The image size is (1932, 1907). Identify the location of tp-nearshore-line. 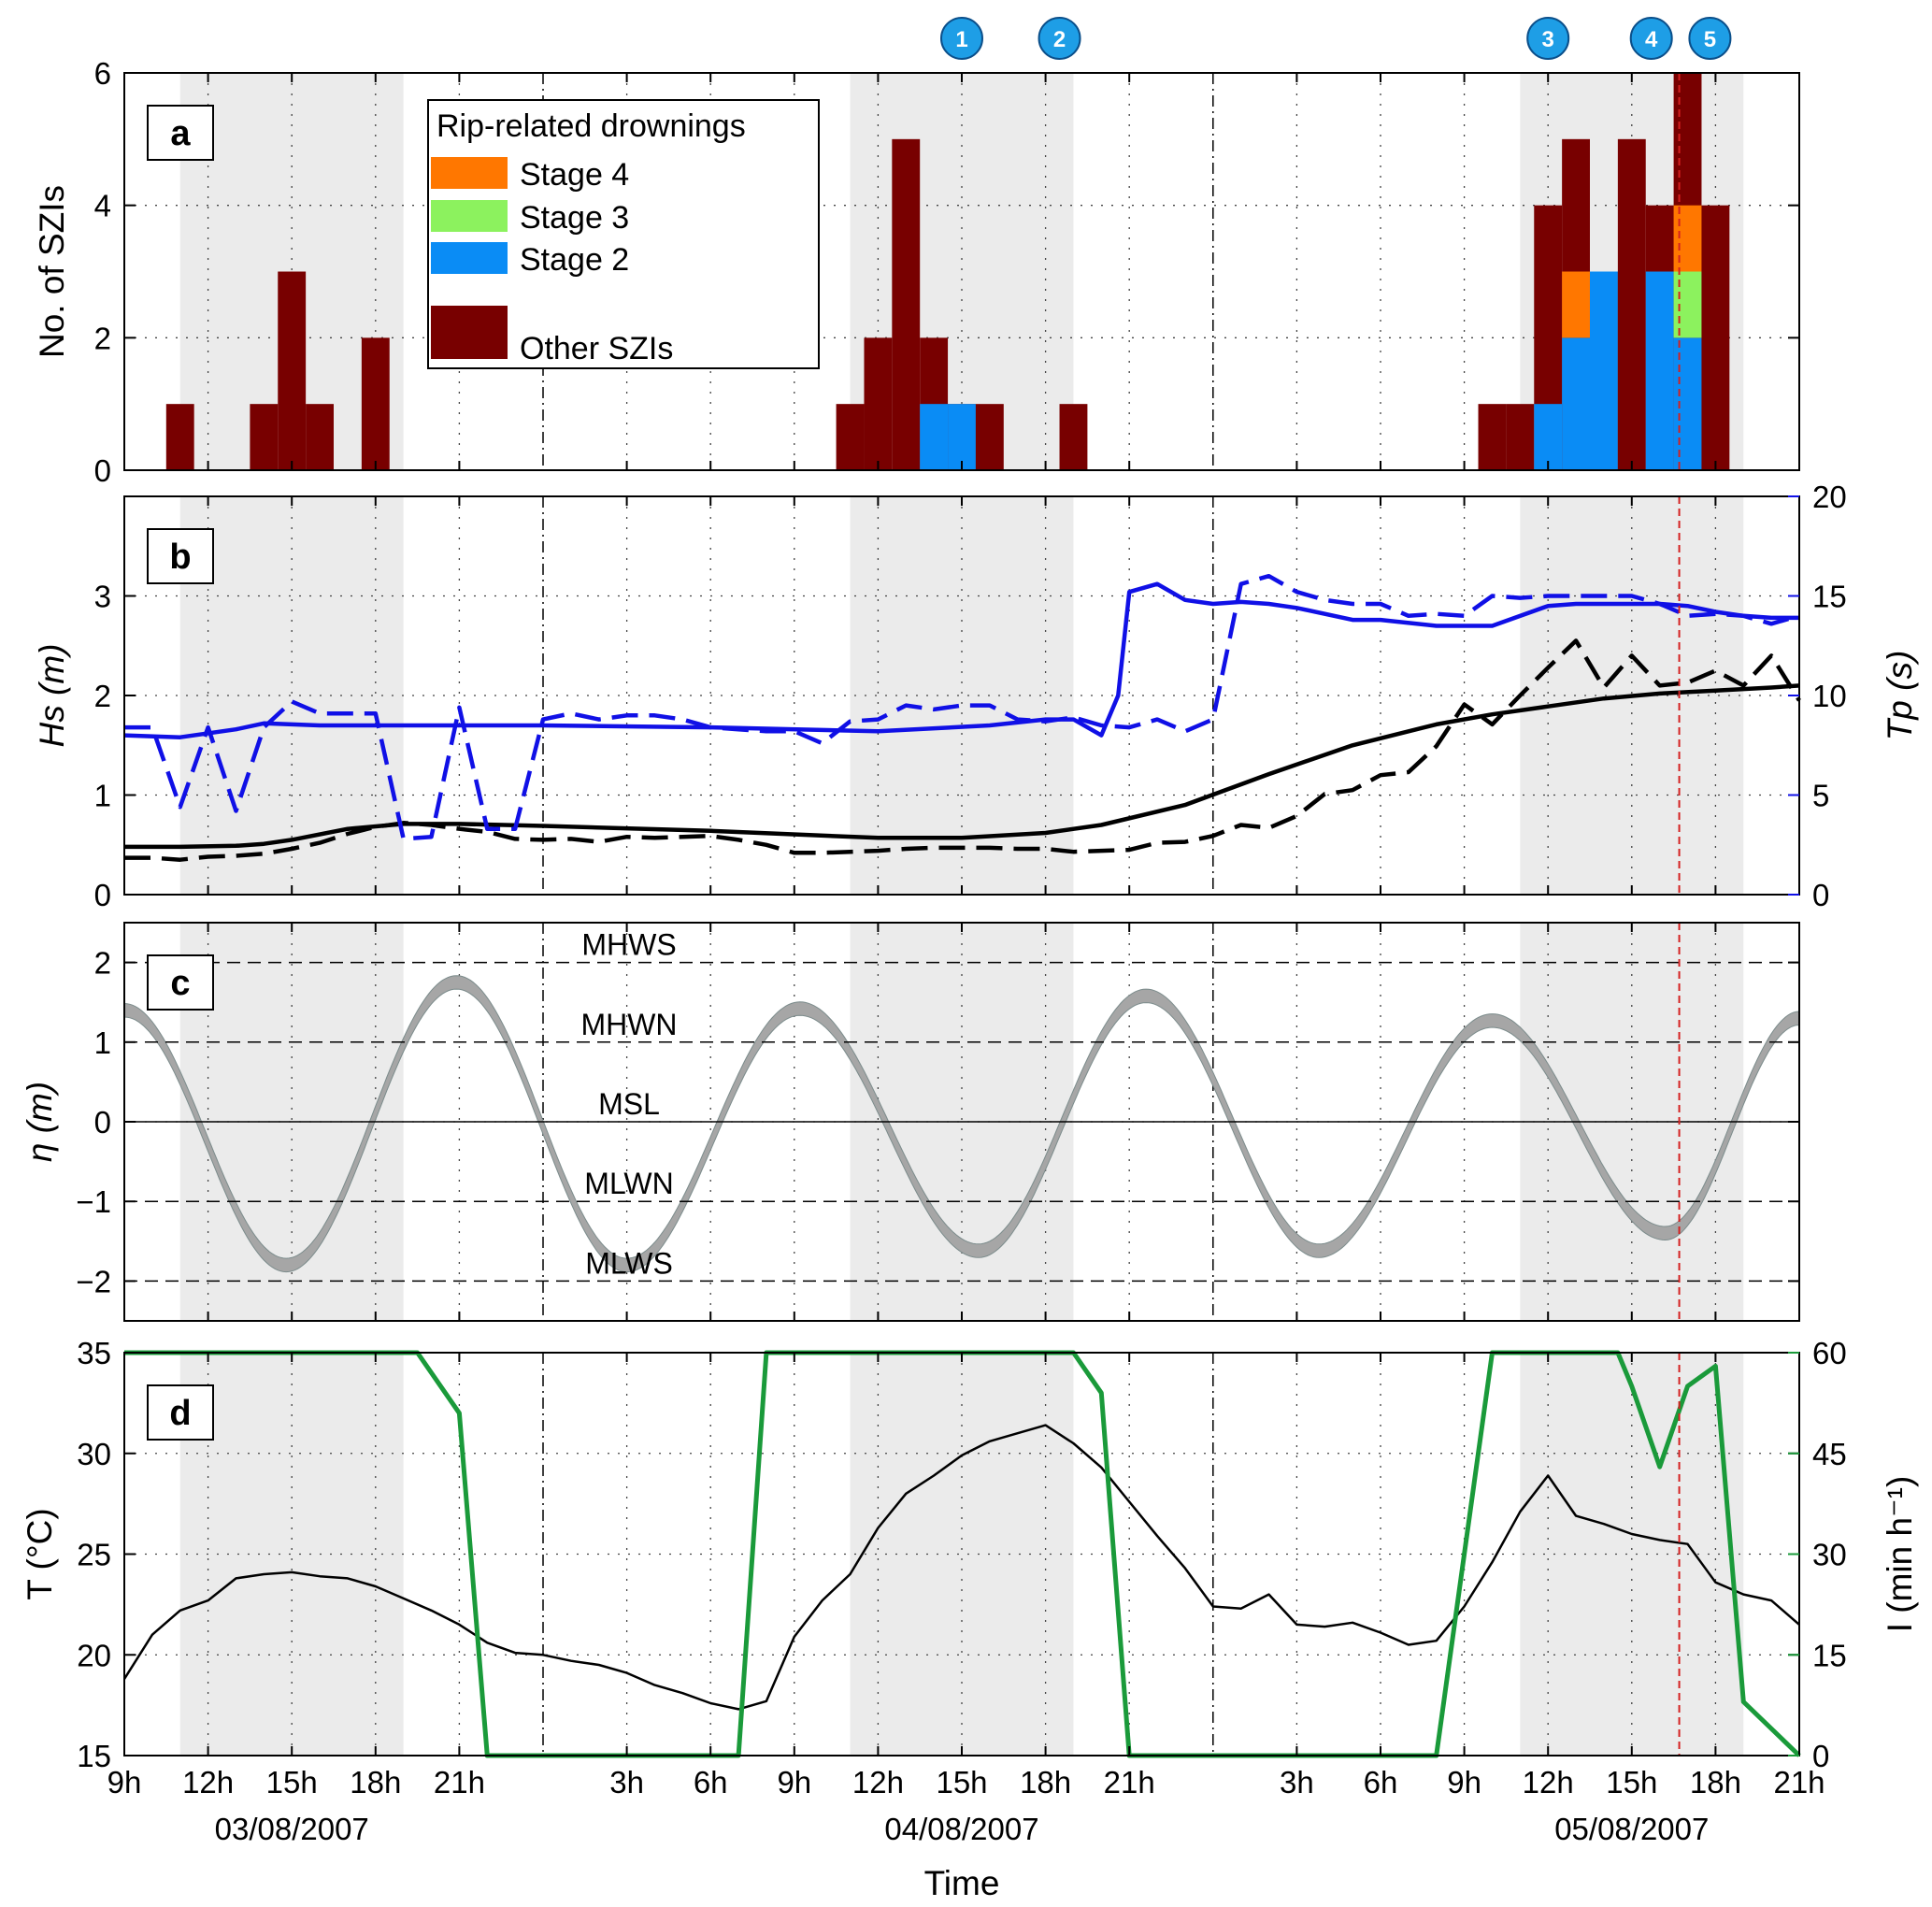
(961, 660).